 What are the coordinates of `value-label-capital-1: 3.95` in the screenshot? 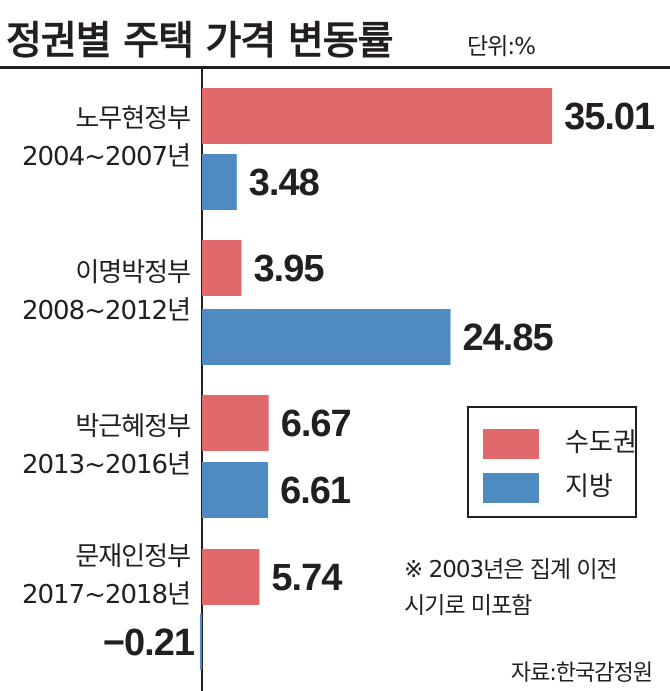 It's located at (289, 269).